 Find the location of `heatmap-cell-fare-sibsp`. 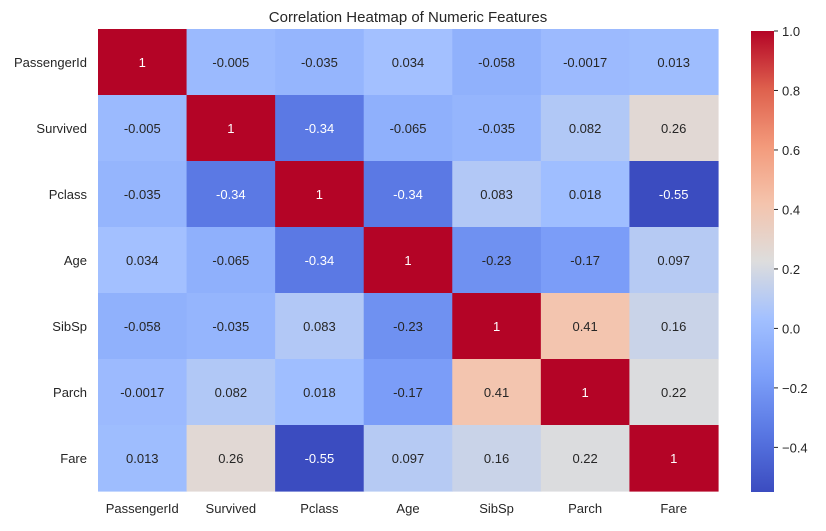

heatmap-cell-fare-sibsp is located at coordinates (497, 458).